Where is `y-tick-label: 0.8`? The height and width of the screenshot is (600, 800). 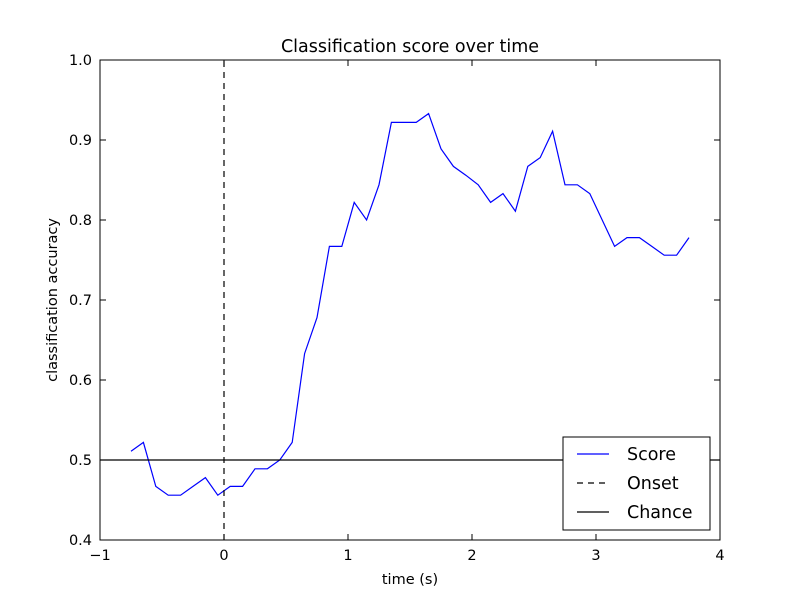 y-tick-label: 0.8 is located at coordinates (80, 221).